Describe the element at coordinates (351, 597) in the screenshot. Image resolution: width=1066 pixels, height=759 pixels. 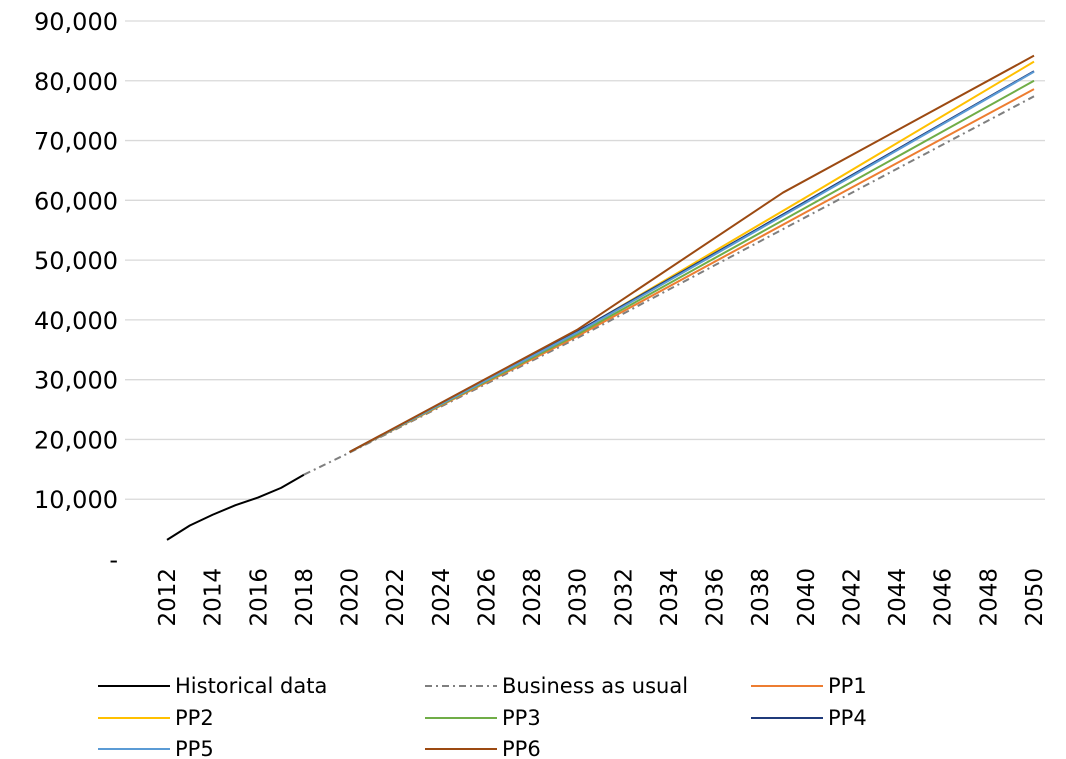
I see `x-tick-label: 2020` at that location.